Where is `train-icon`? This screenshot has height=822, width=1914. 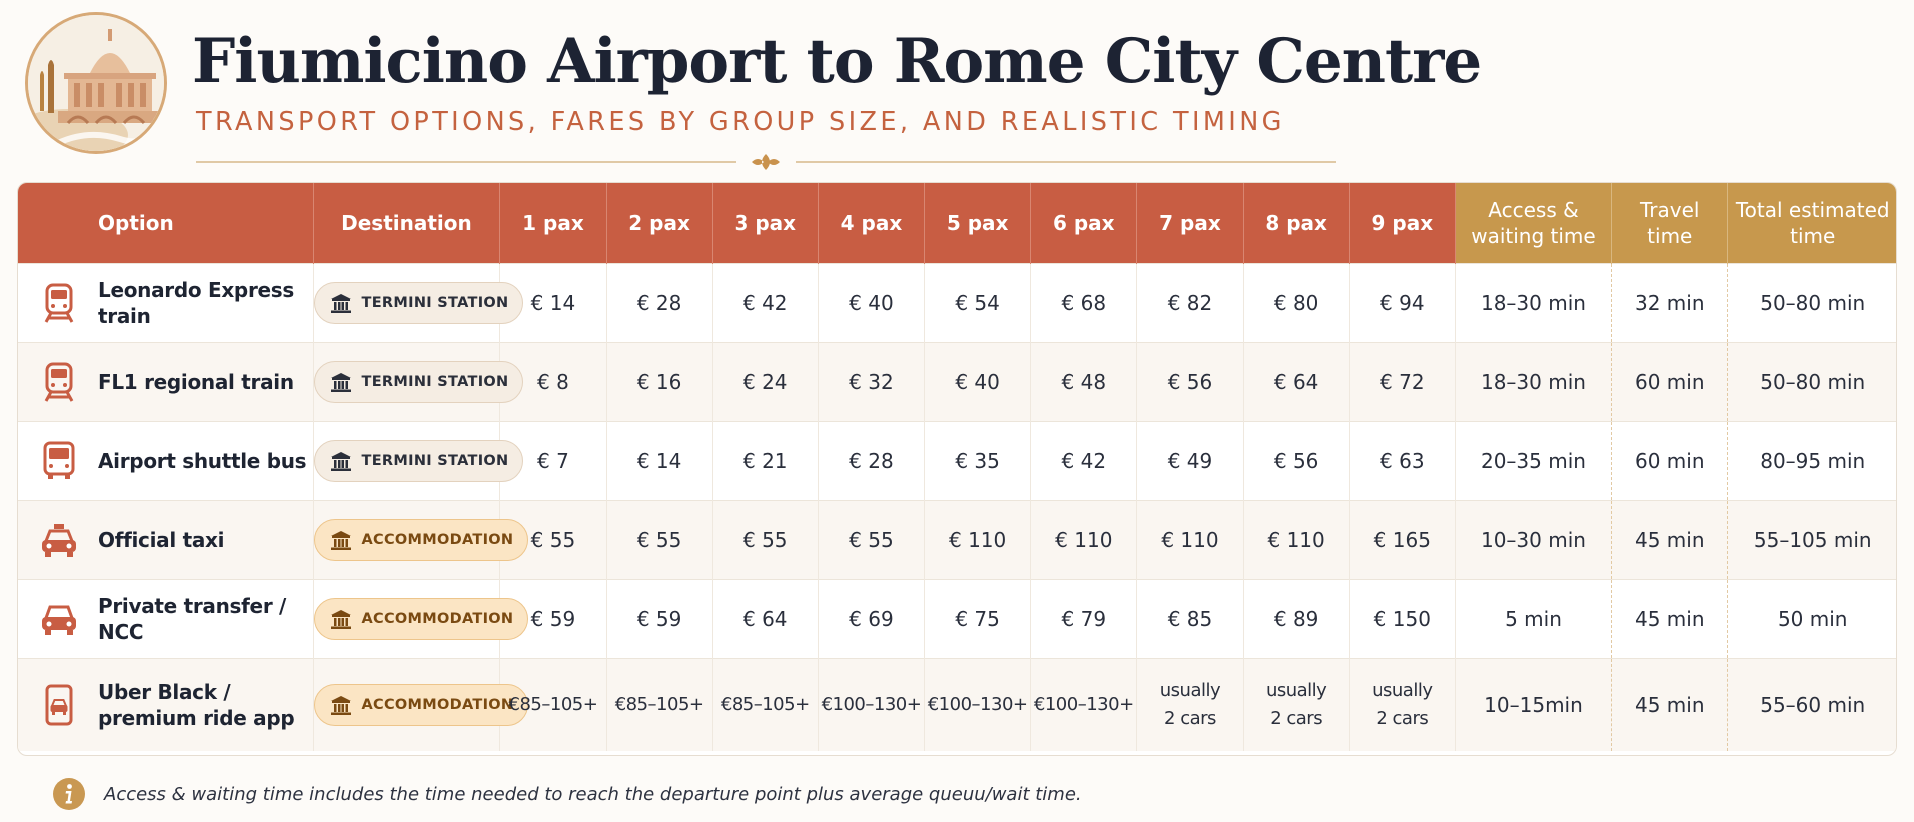
train-icon is located at coordinates (59, 382).